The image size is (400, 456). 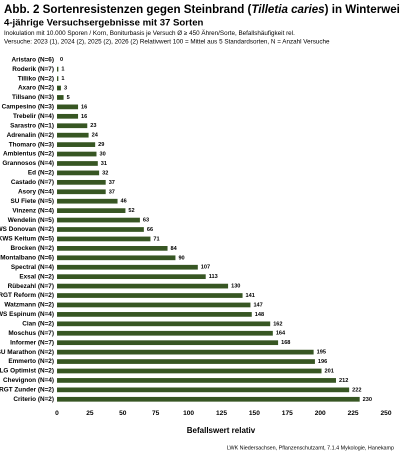 I want to click on value-label: 222, so click(x=356, y=390).